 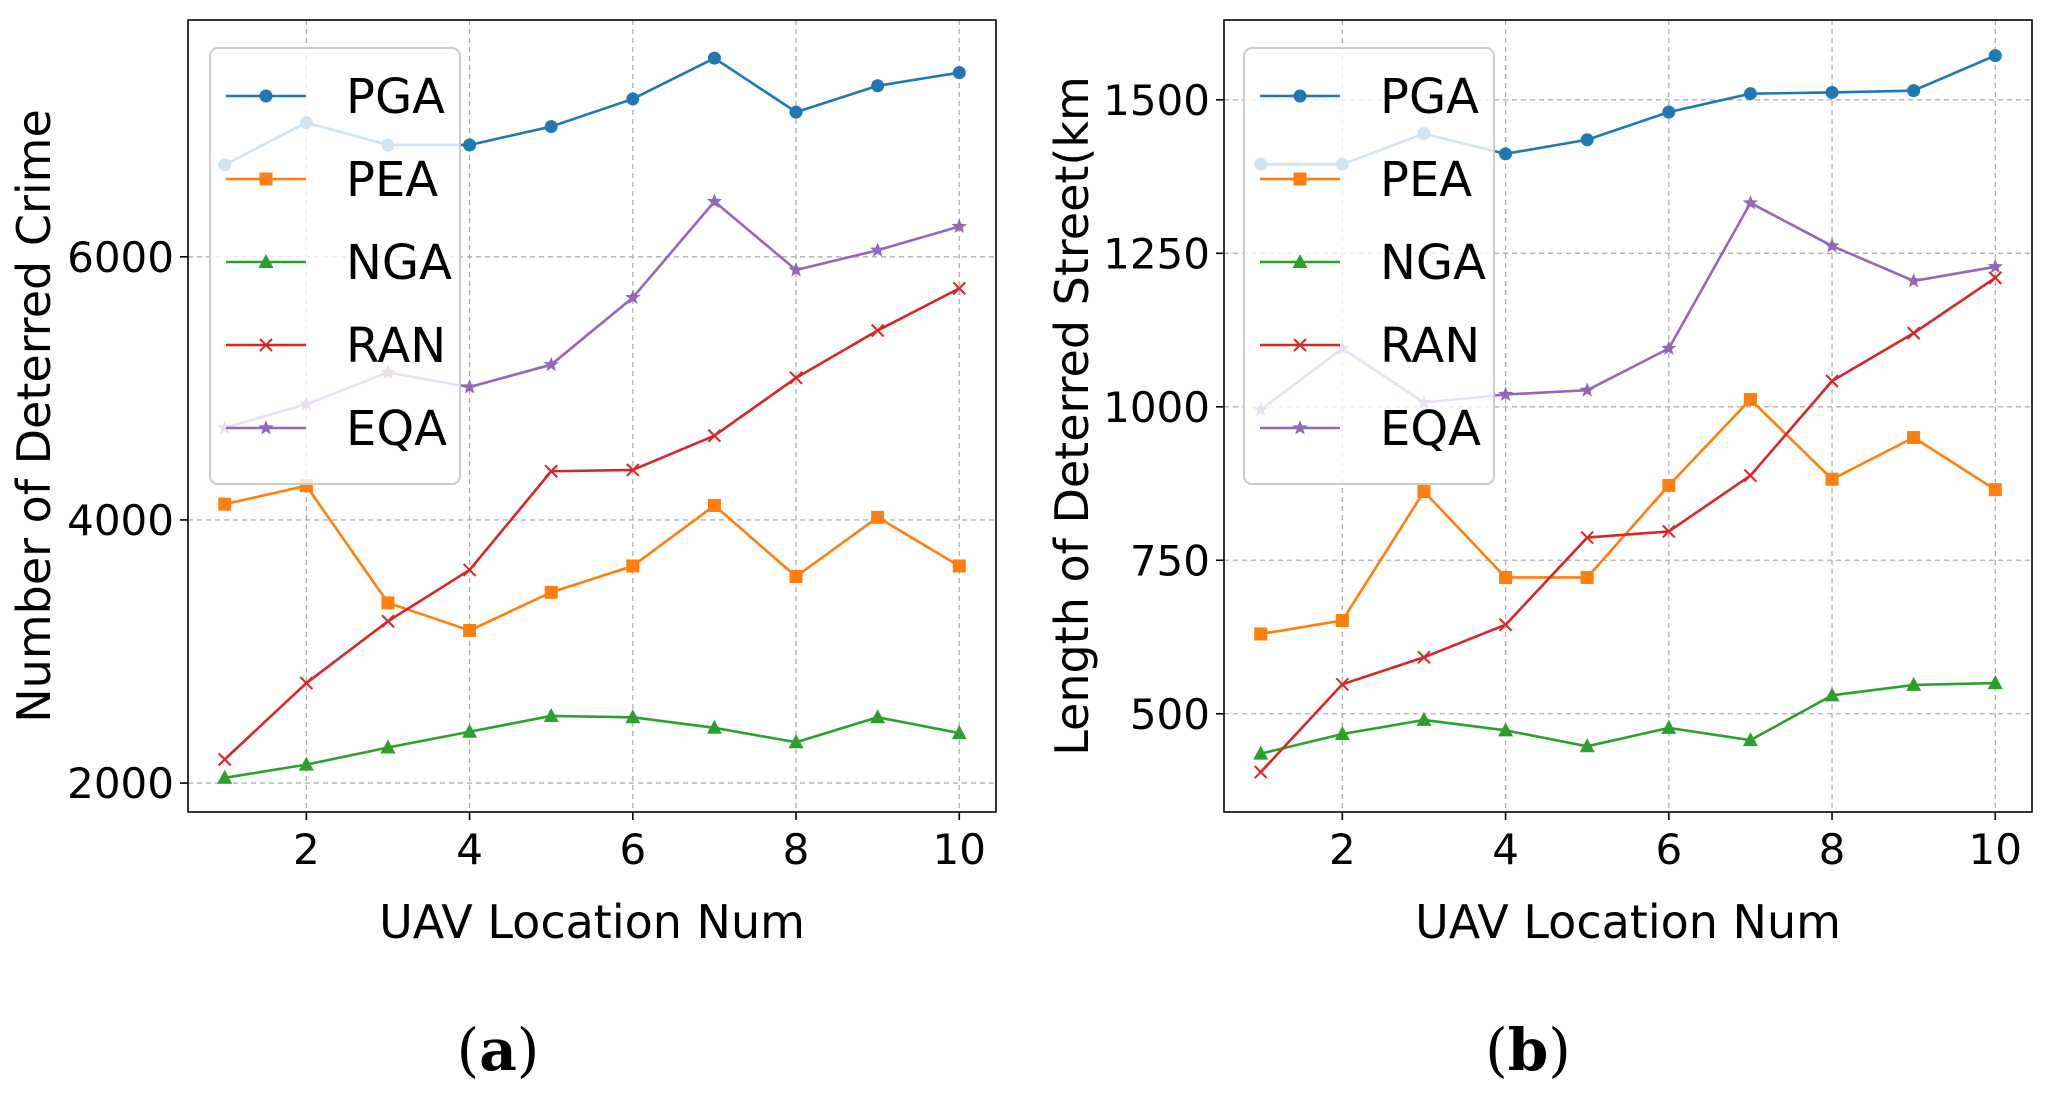 I want to click on panel-a-y-tick-label: 2000, so click(x=120, y=783).